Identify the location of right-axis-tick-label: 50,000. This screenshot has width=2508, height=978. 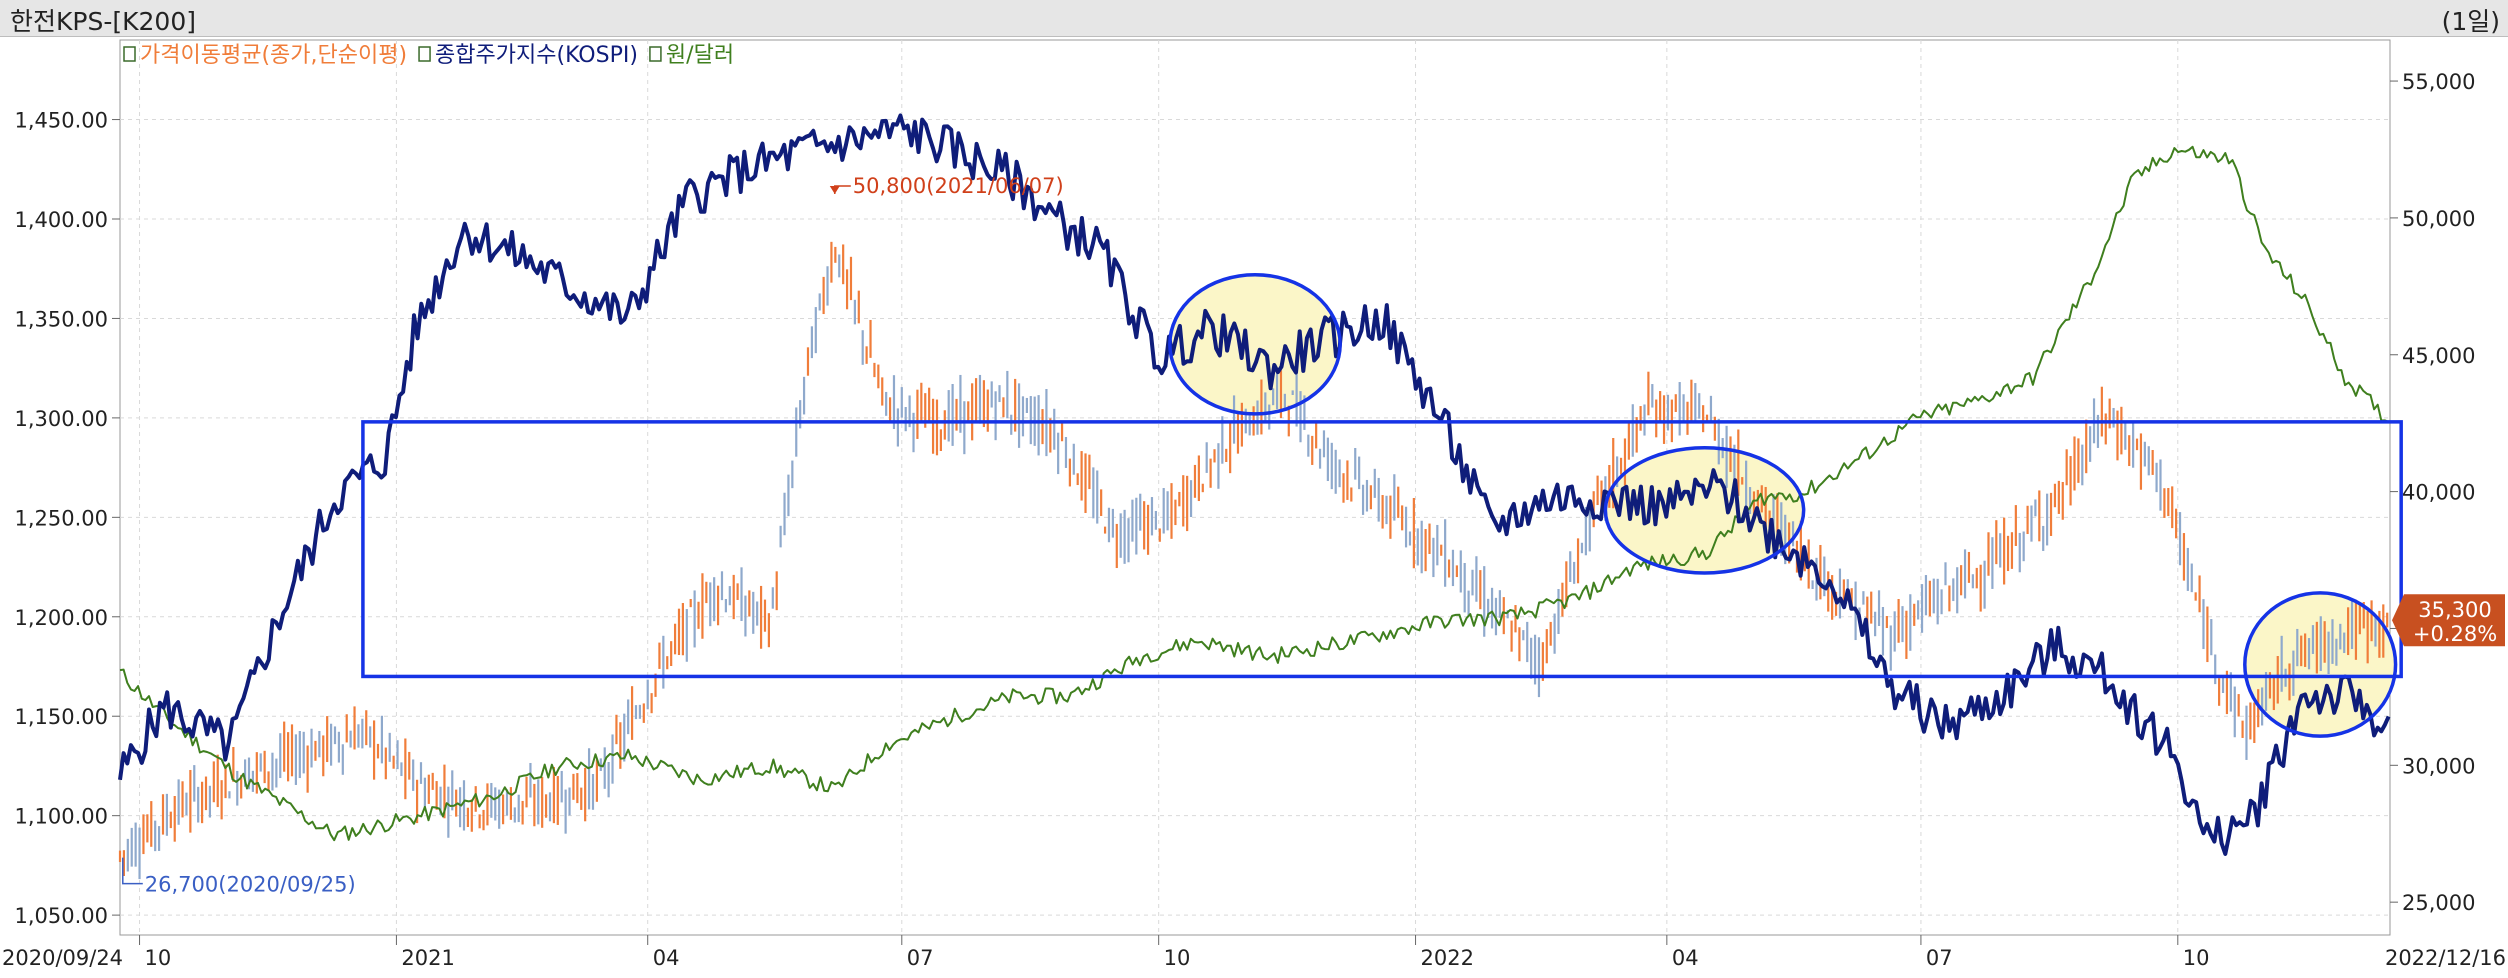
(2438, 219).